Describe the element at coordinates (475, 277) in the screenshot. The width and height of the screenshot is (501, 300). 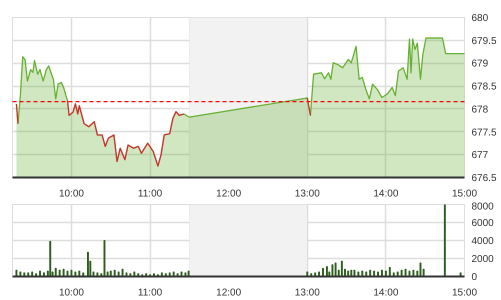
I see `y-tick-label: 0` at that location.